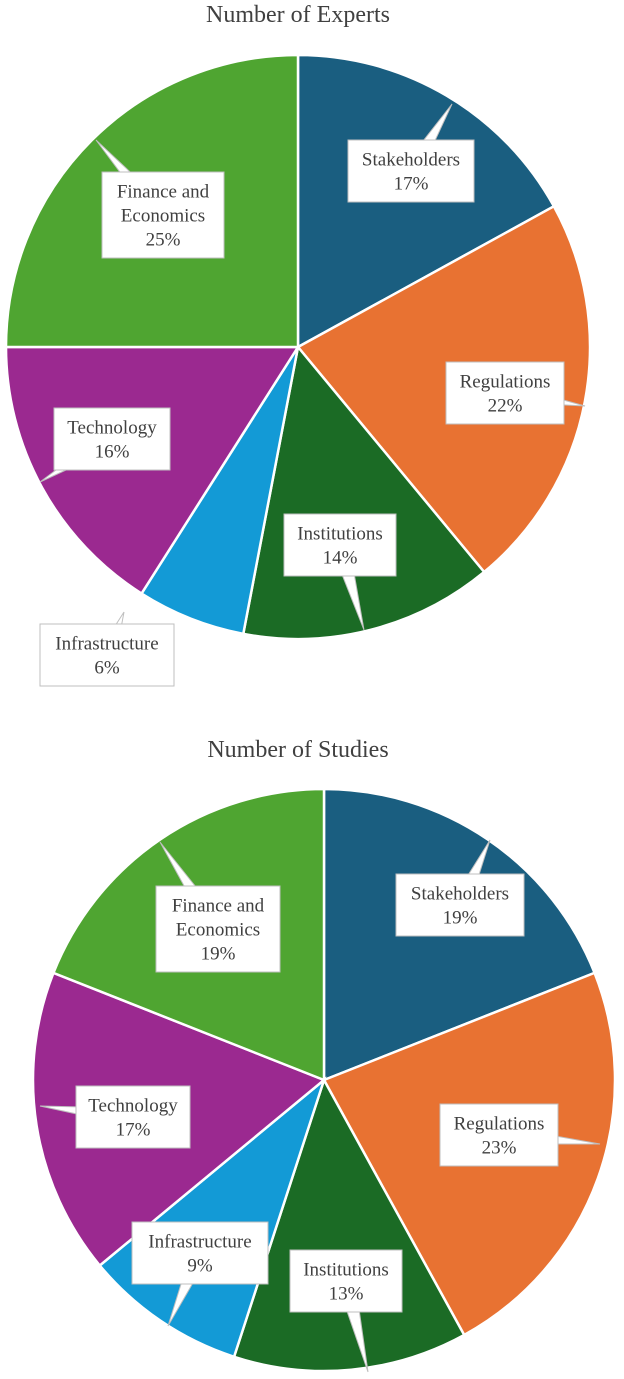 This screenshot has height=1379, width=624. What do you see at coordinates (163, 240) in the screenshot?
I see `data-label-value: 25%` at bounding box center [163, 240].